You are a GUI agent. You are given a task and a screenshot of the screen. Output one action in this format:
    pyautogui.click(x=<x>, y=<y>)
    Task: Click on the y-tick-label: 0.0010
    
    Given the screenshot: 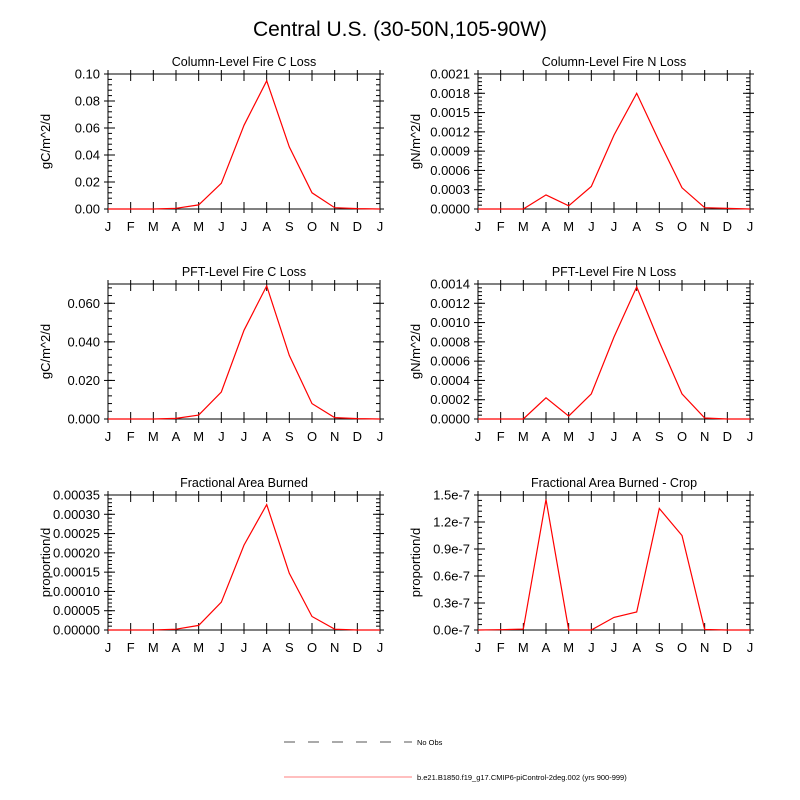 What is the action you would take?
    pyautogui.click(x=450, y=322)
    